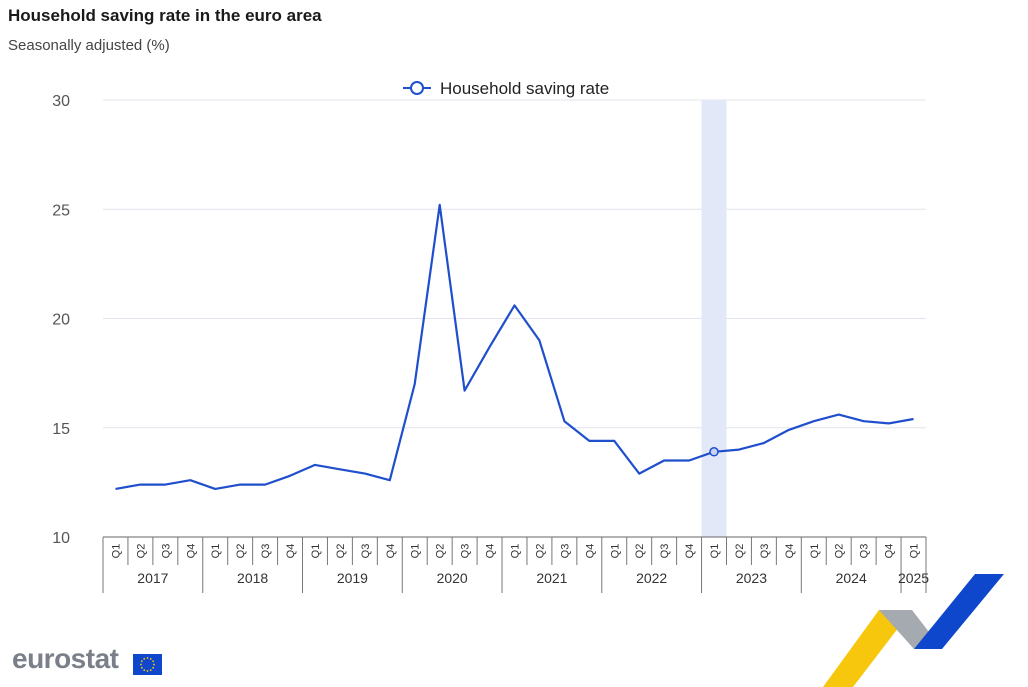 Image resolution: width=1028 pixels, height=687 pixels. I want to click on eurostat-ribbon-icon, so click(913, 630).